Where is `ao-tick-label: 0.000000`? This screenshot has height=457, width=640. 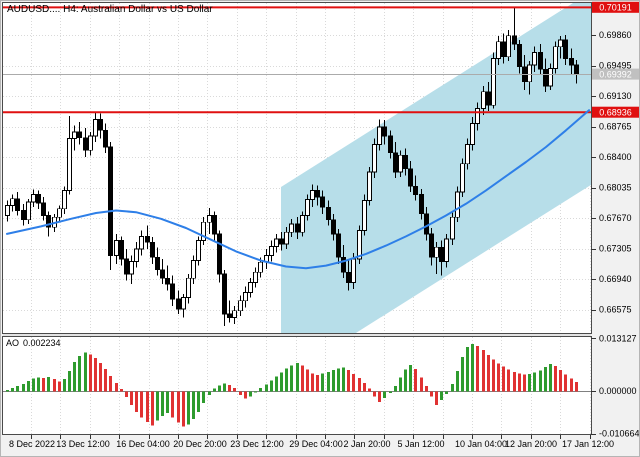 ao-tick-label: 0.000000 is located at coordinates (618, 391).